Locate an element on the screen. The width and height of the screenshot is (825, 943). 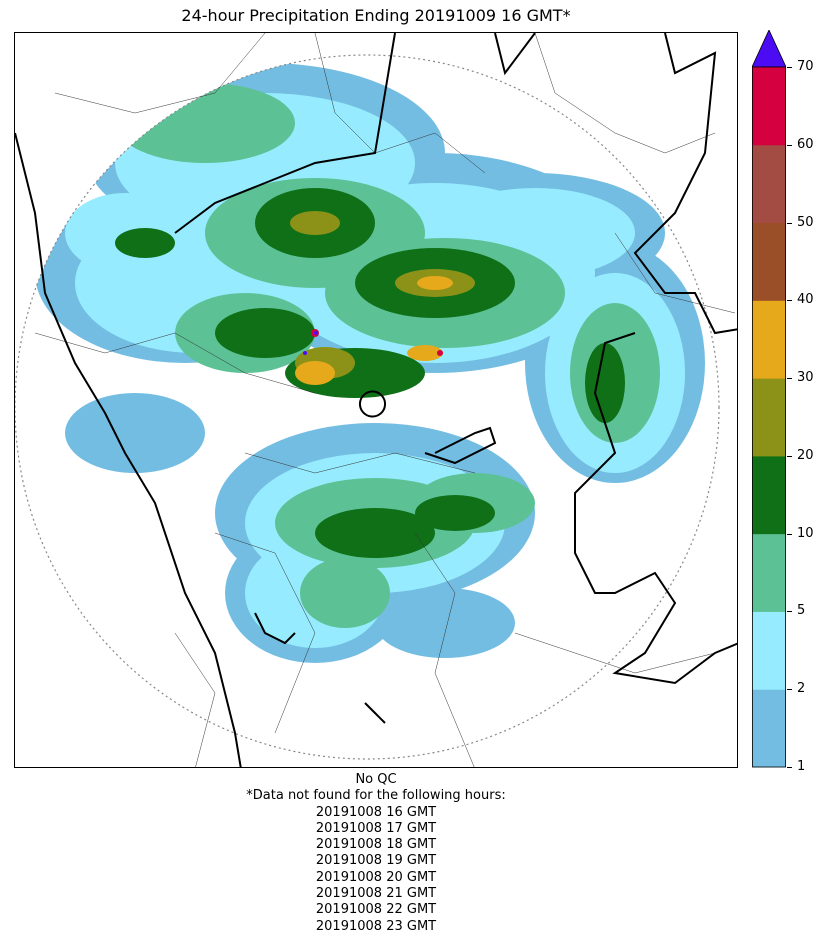
colorbar-tick-label: 30 is located at coordinates (805, 378).